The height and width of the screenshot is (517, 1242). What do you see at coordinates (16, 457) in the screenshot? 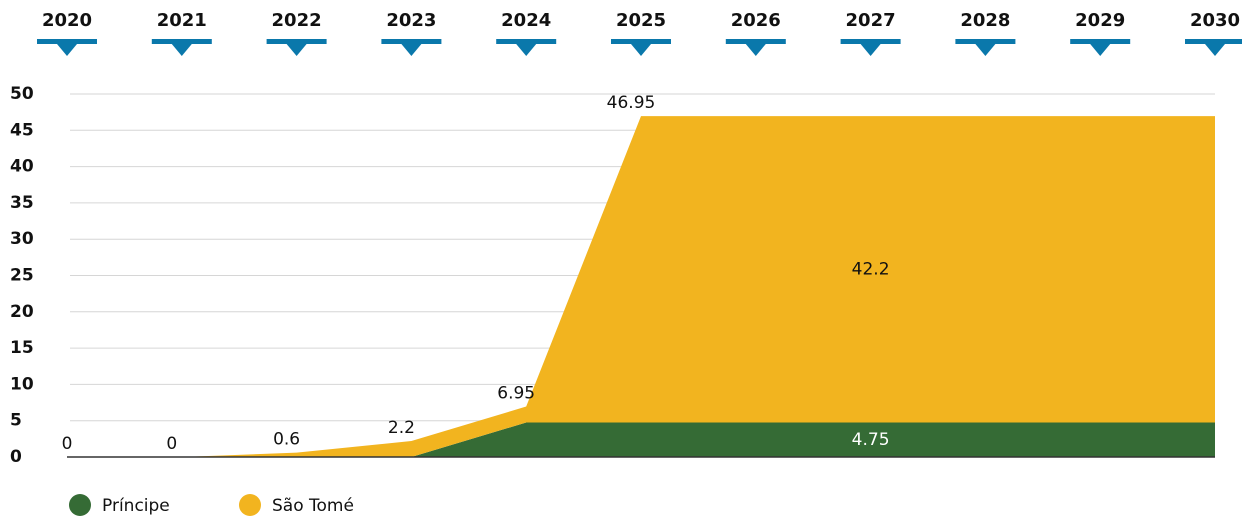
I see `y-tick-label: 0` at bounding box center [16, 457].